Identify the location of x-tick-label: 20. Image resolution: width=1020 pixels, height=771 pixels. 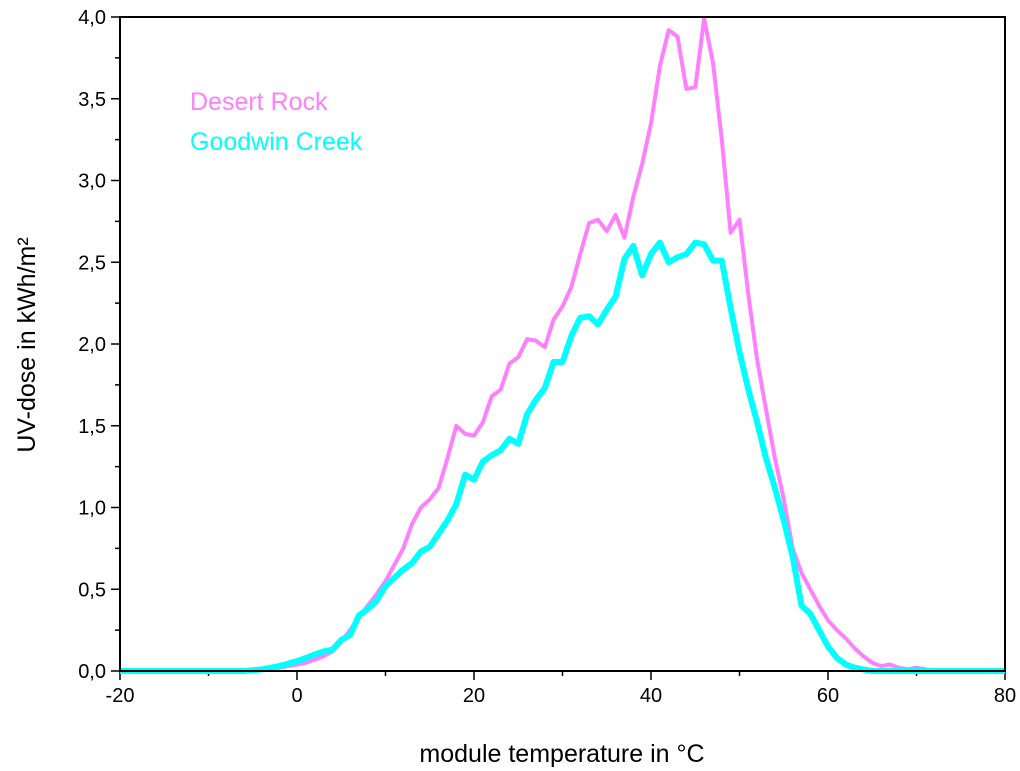
(474, 696).